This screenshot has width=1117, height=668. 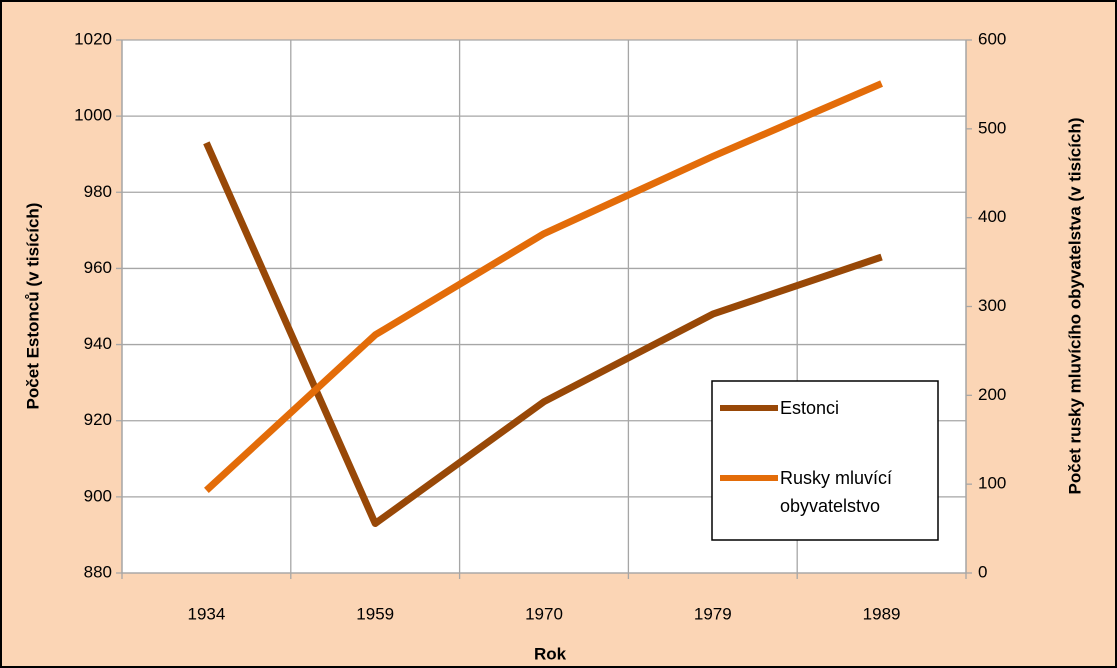 I want to click on legend-entry: Rusky mluvící obyvatelstvo, so click(x=836, y=492).